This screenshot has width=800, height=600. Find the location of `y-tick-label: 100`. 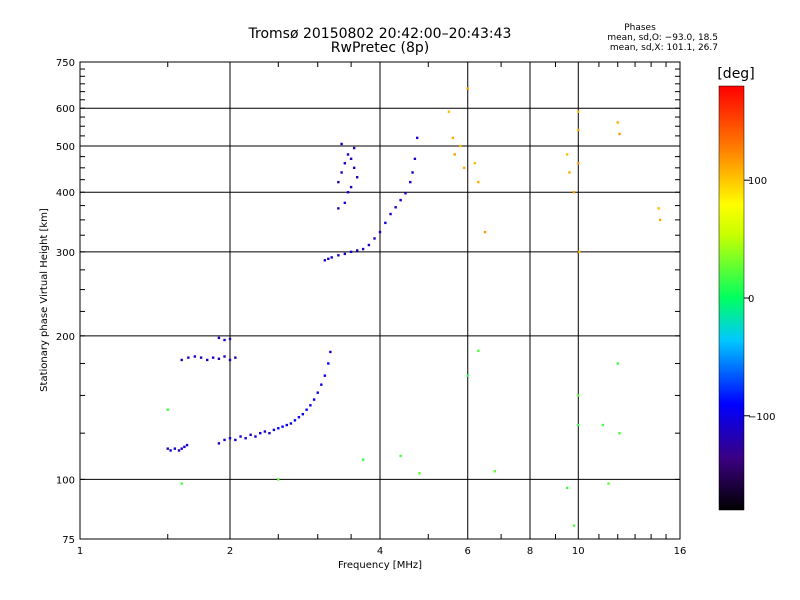

y-tick-label: 100 is located at coordinates (65, 480).